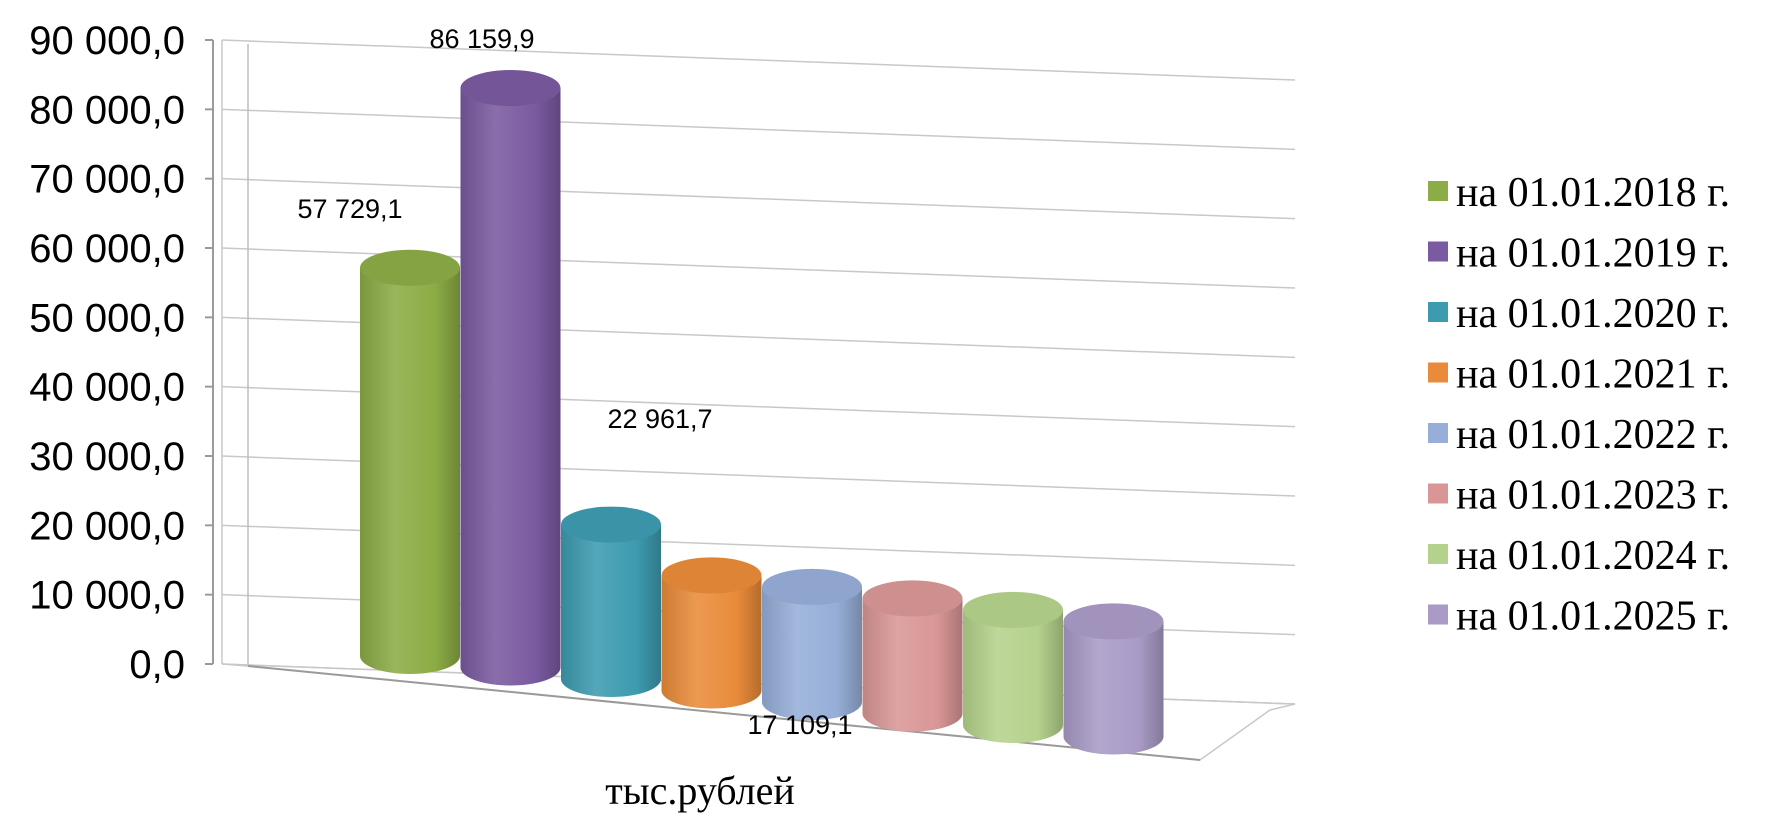 This screenshot has width=1781, height=822. Describe the element at coordinates (1593, 375) in the screenshot. I see `legend-label: на 01.01.2021 г.` at that location.